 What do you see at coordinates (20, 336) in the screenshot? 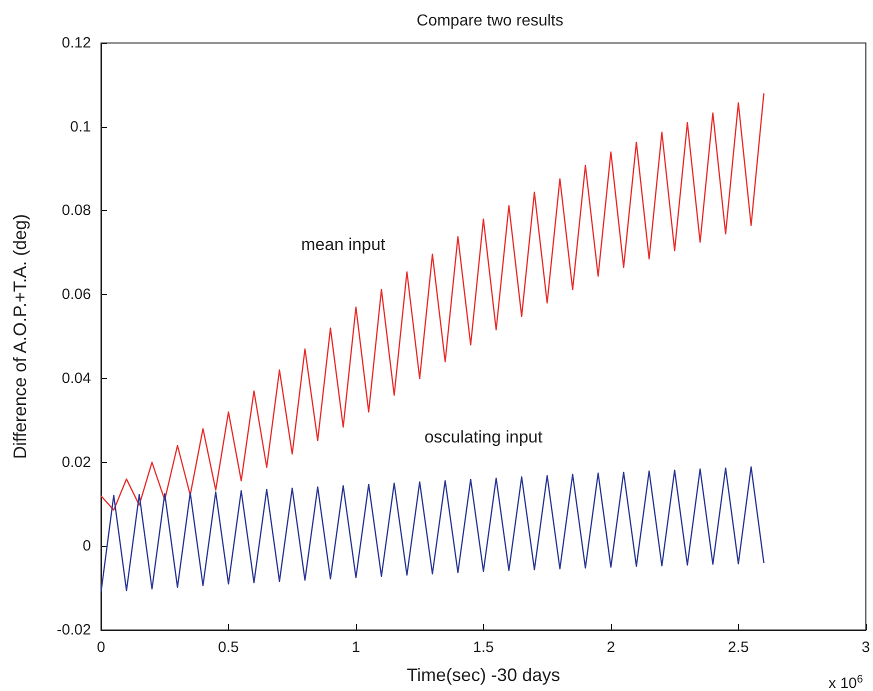
I see `y-axis-title: Difference of A.O.P.+T.A. (deg)` at bounding box center [20, 336].